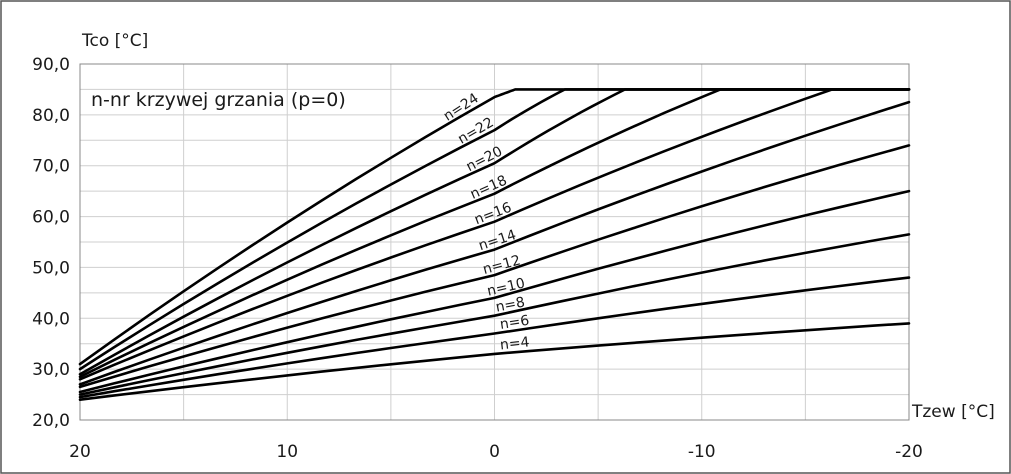 The width and height of the screenshot is (1011, 474). I want to click on x-tick-label: -10, so click(702, 452).